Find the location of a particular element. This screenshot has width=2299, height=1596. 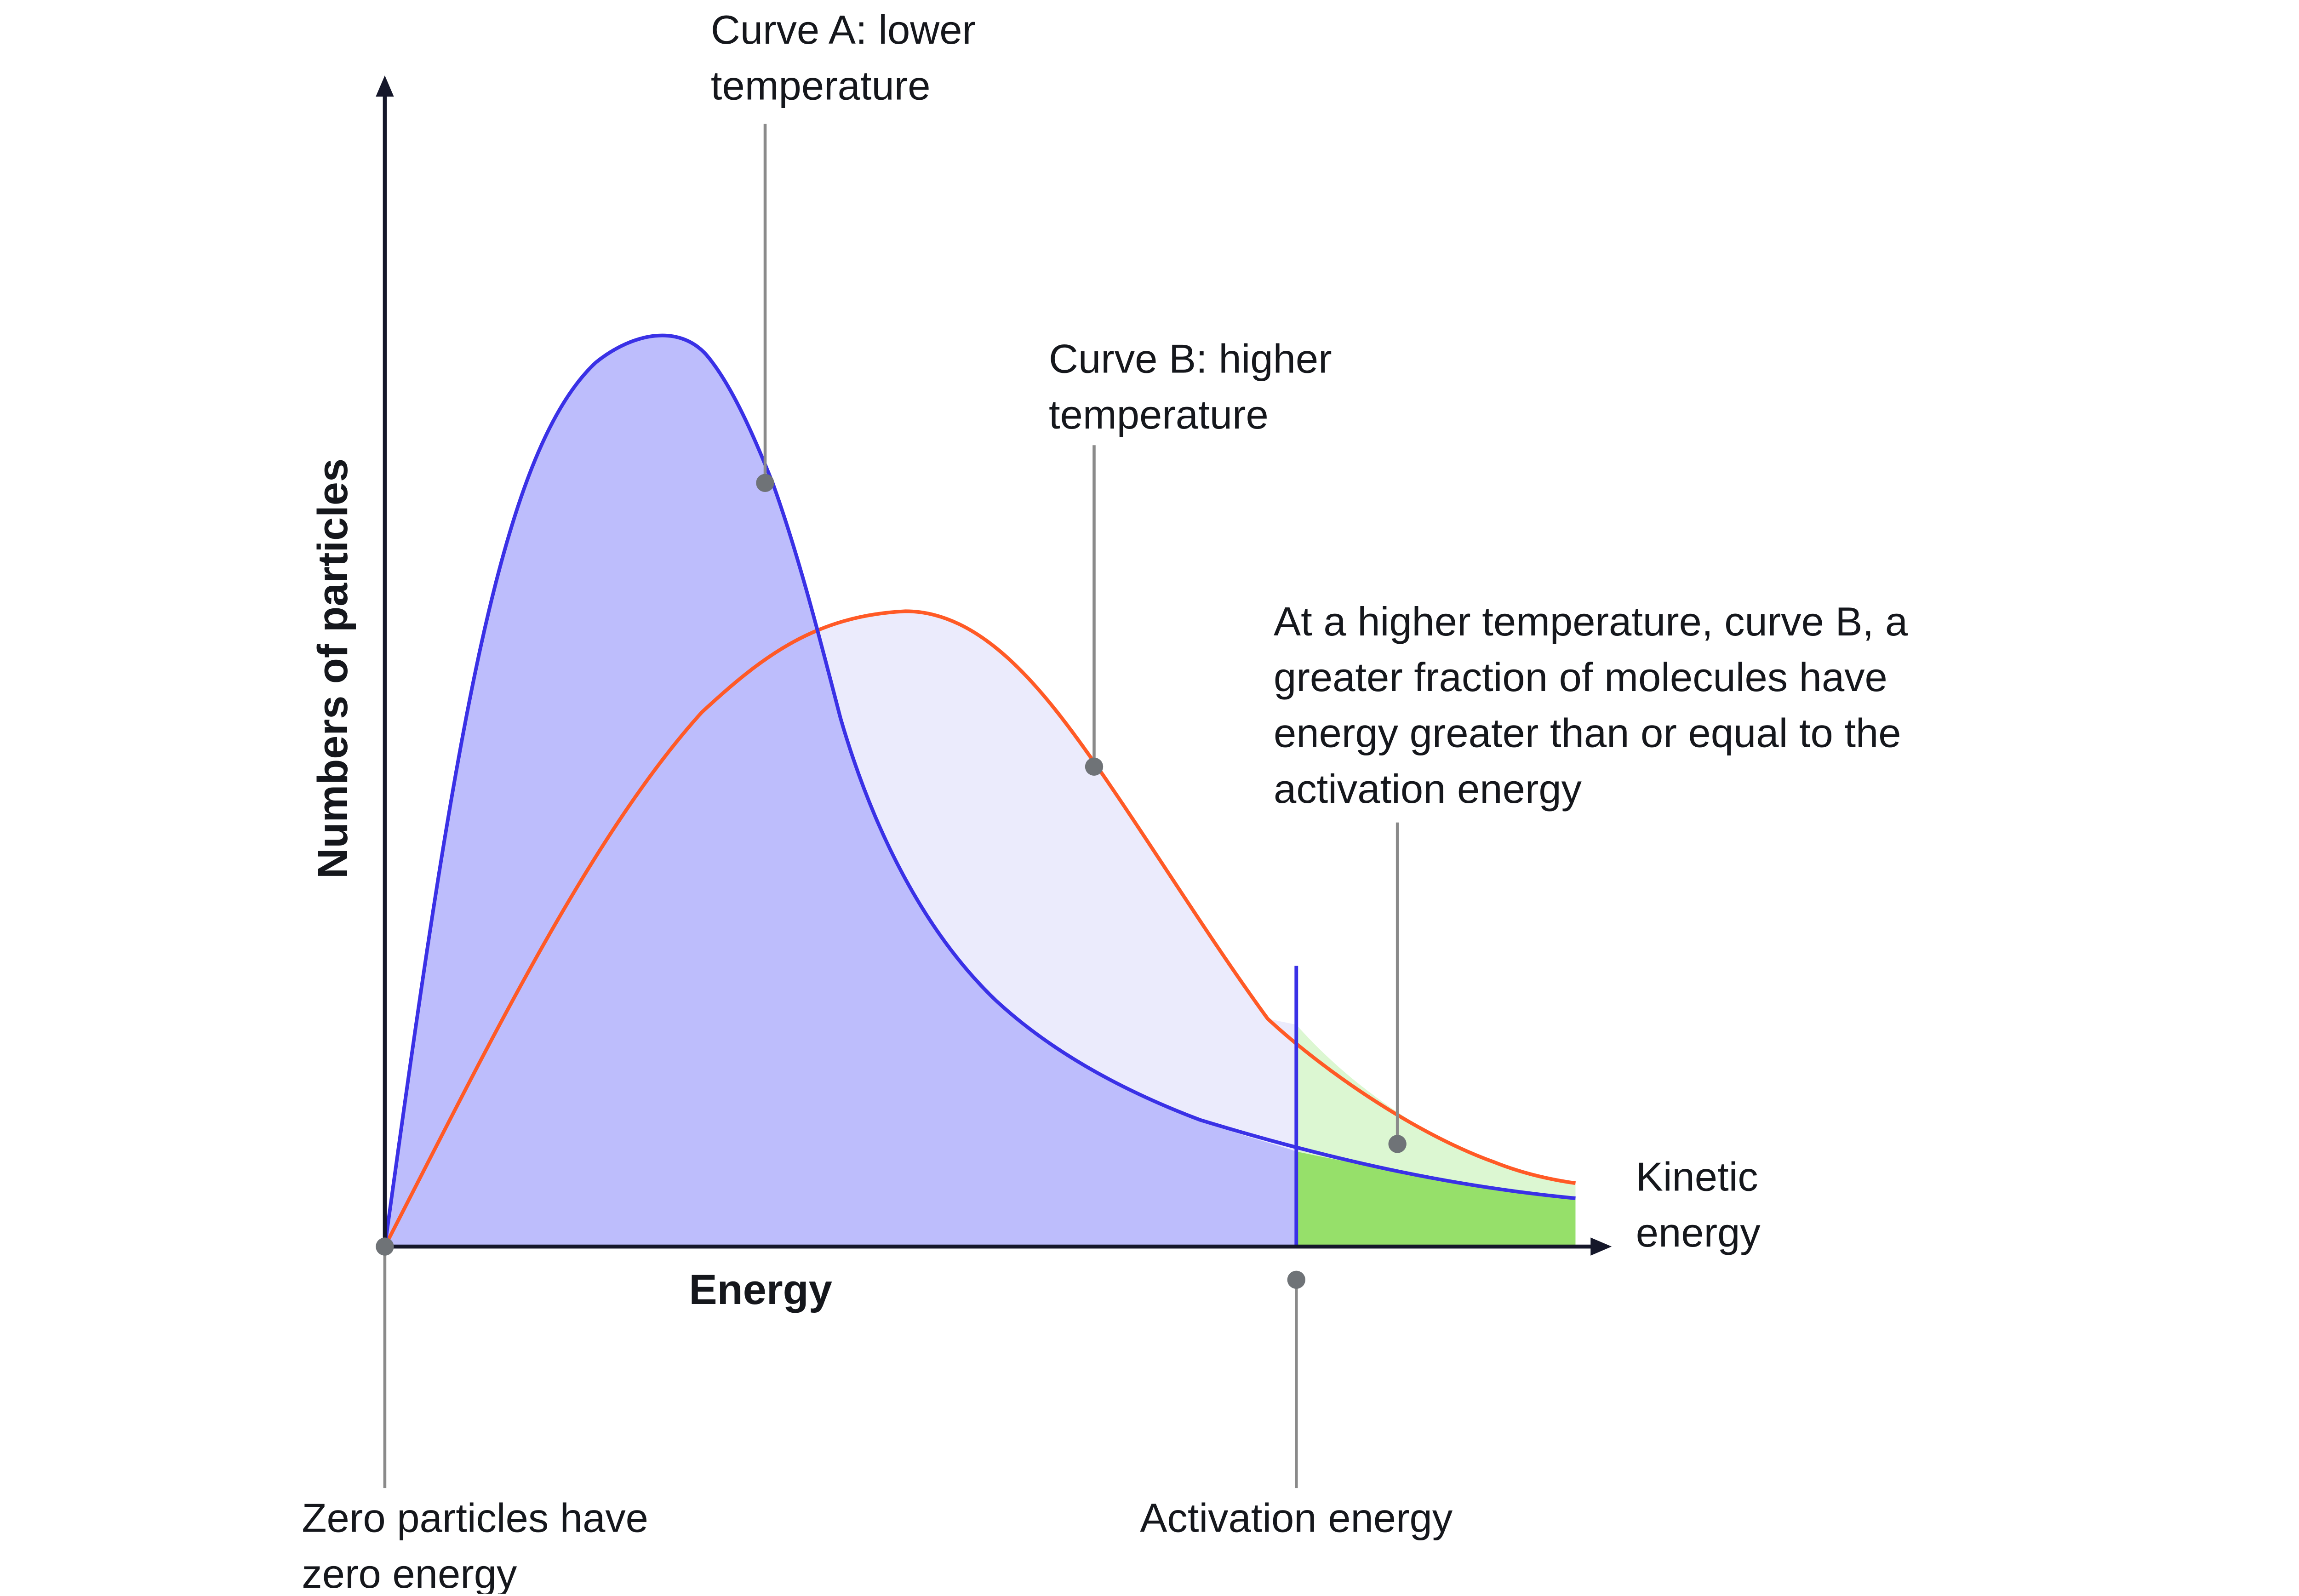

dot-curve-a is located at coordinates (765, 483).